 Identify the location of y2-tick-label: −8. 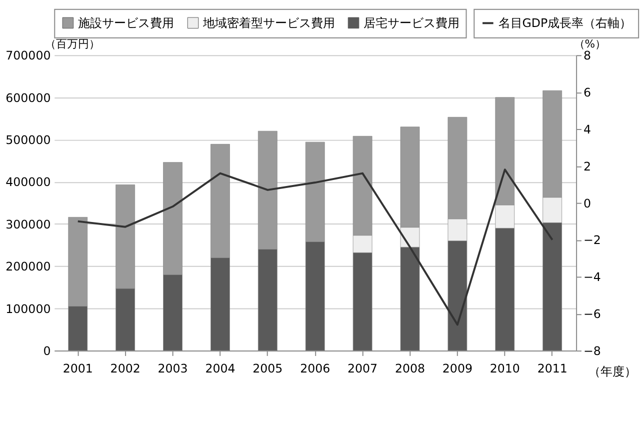
(592, 351).